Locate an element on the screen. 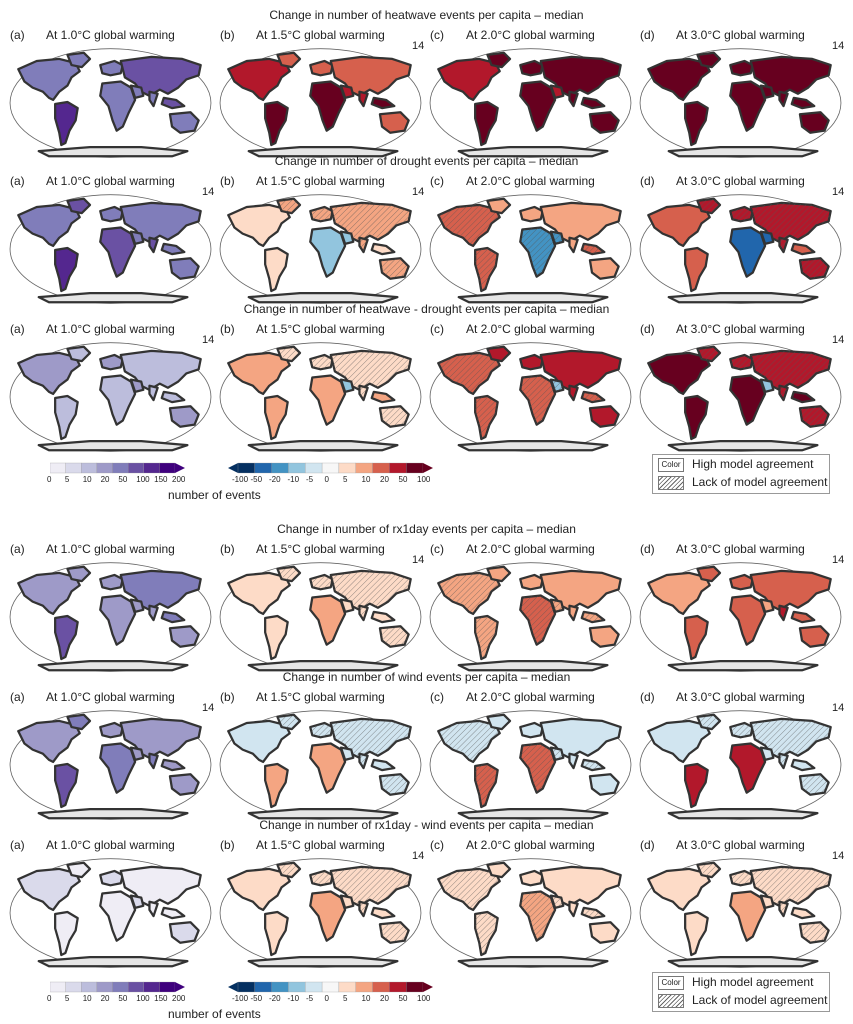 Image resolution: width=853 pixels, height=1024 pixels. colorbar-tick-label: -50 is located at coordinates (256, 479).